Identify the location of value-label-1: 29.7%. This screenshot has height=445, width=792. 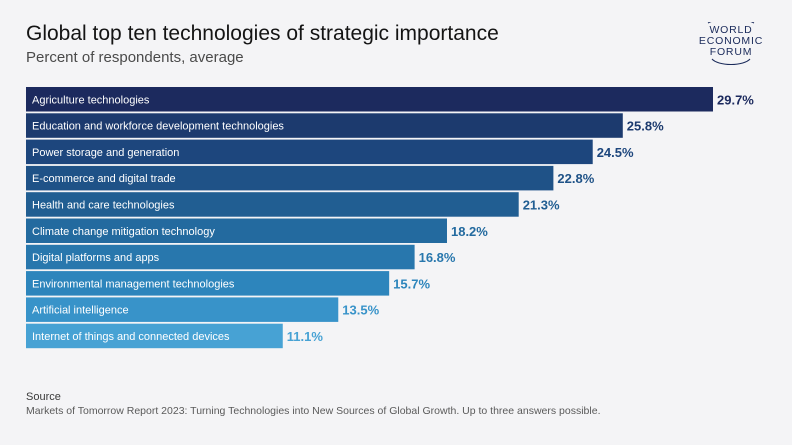
(735, 99).